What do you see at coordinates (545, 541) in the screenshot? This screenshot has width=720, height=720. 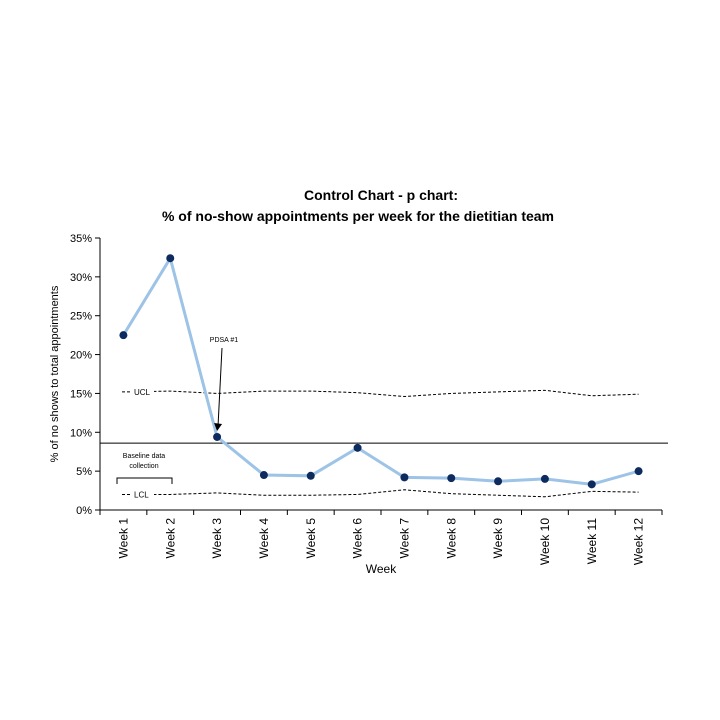 I see `x-tick-label: Week 10` at bounding box center [545, 541].